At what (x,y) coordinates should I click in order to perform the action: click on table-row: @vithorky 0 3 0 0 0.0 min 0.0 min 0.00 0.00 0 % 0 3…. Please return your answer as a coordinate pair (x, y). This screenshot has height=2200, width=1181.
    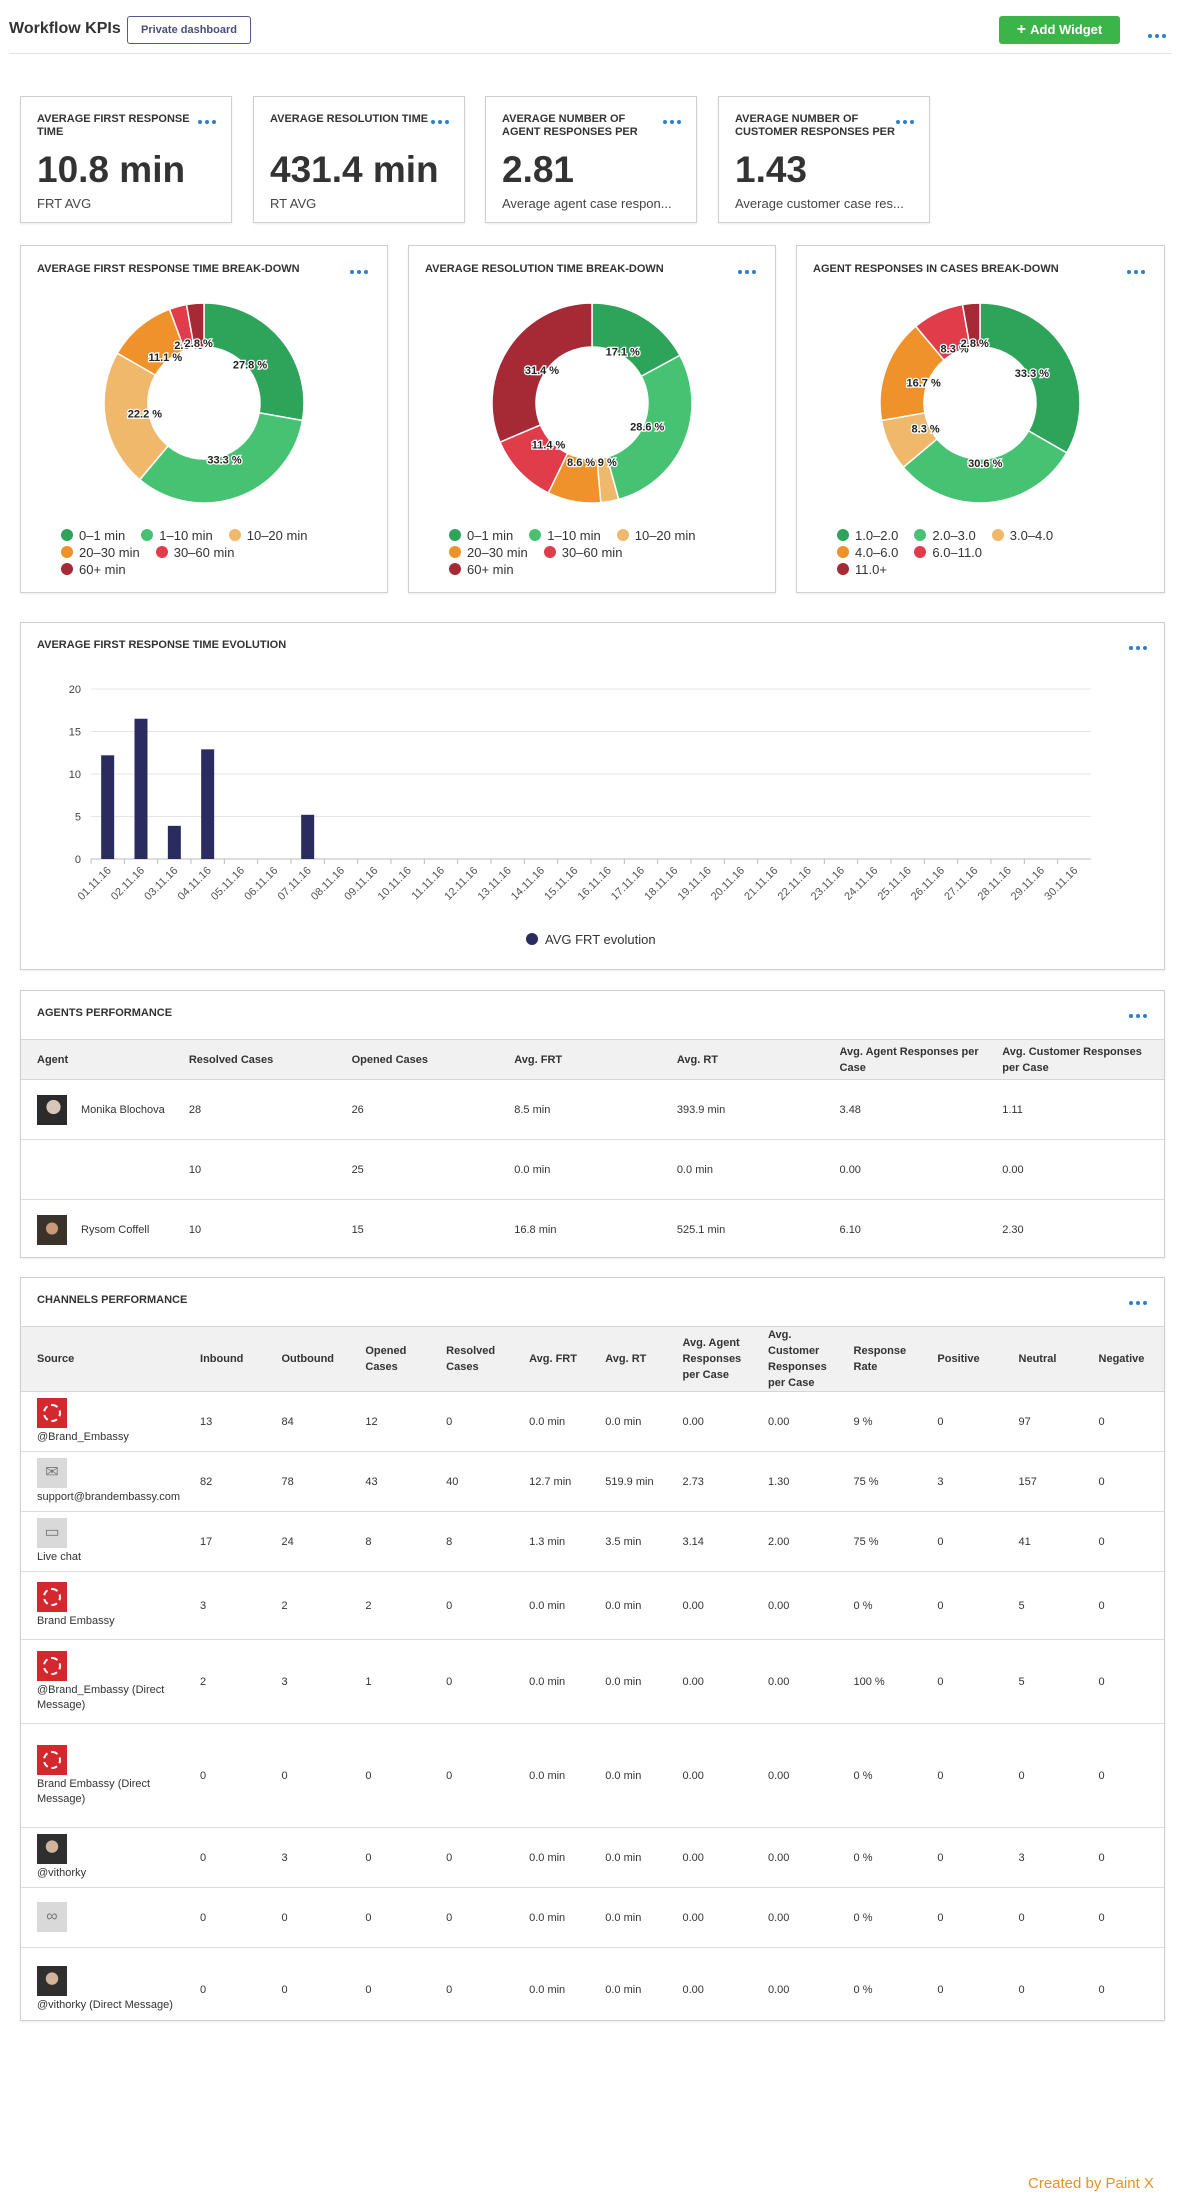
    Looking at the image, I should click on (592, 1857).